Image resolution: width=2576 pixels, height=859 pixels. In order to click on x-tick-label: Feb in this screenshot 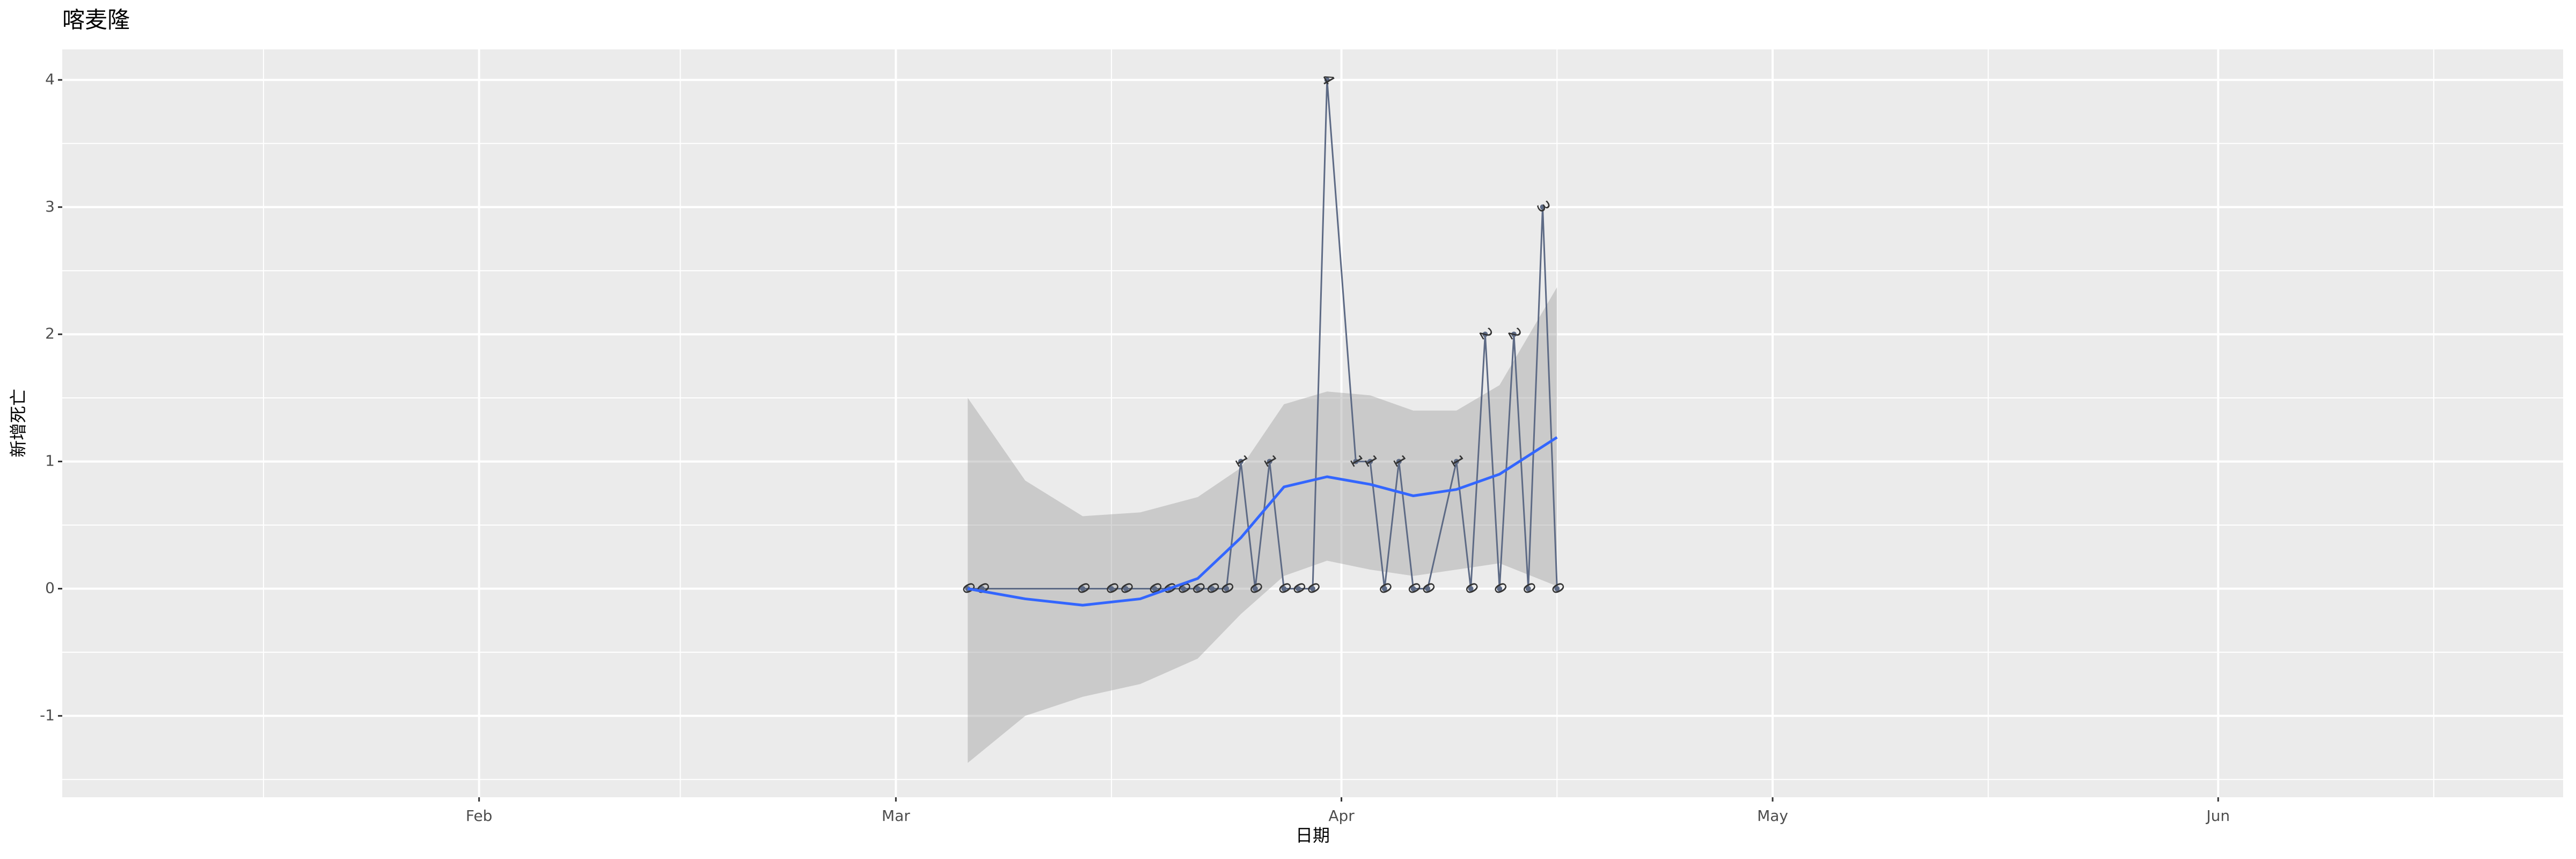, I will do `click(479, 816)`.